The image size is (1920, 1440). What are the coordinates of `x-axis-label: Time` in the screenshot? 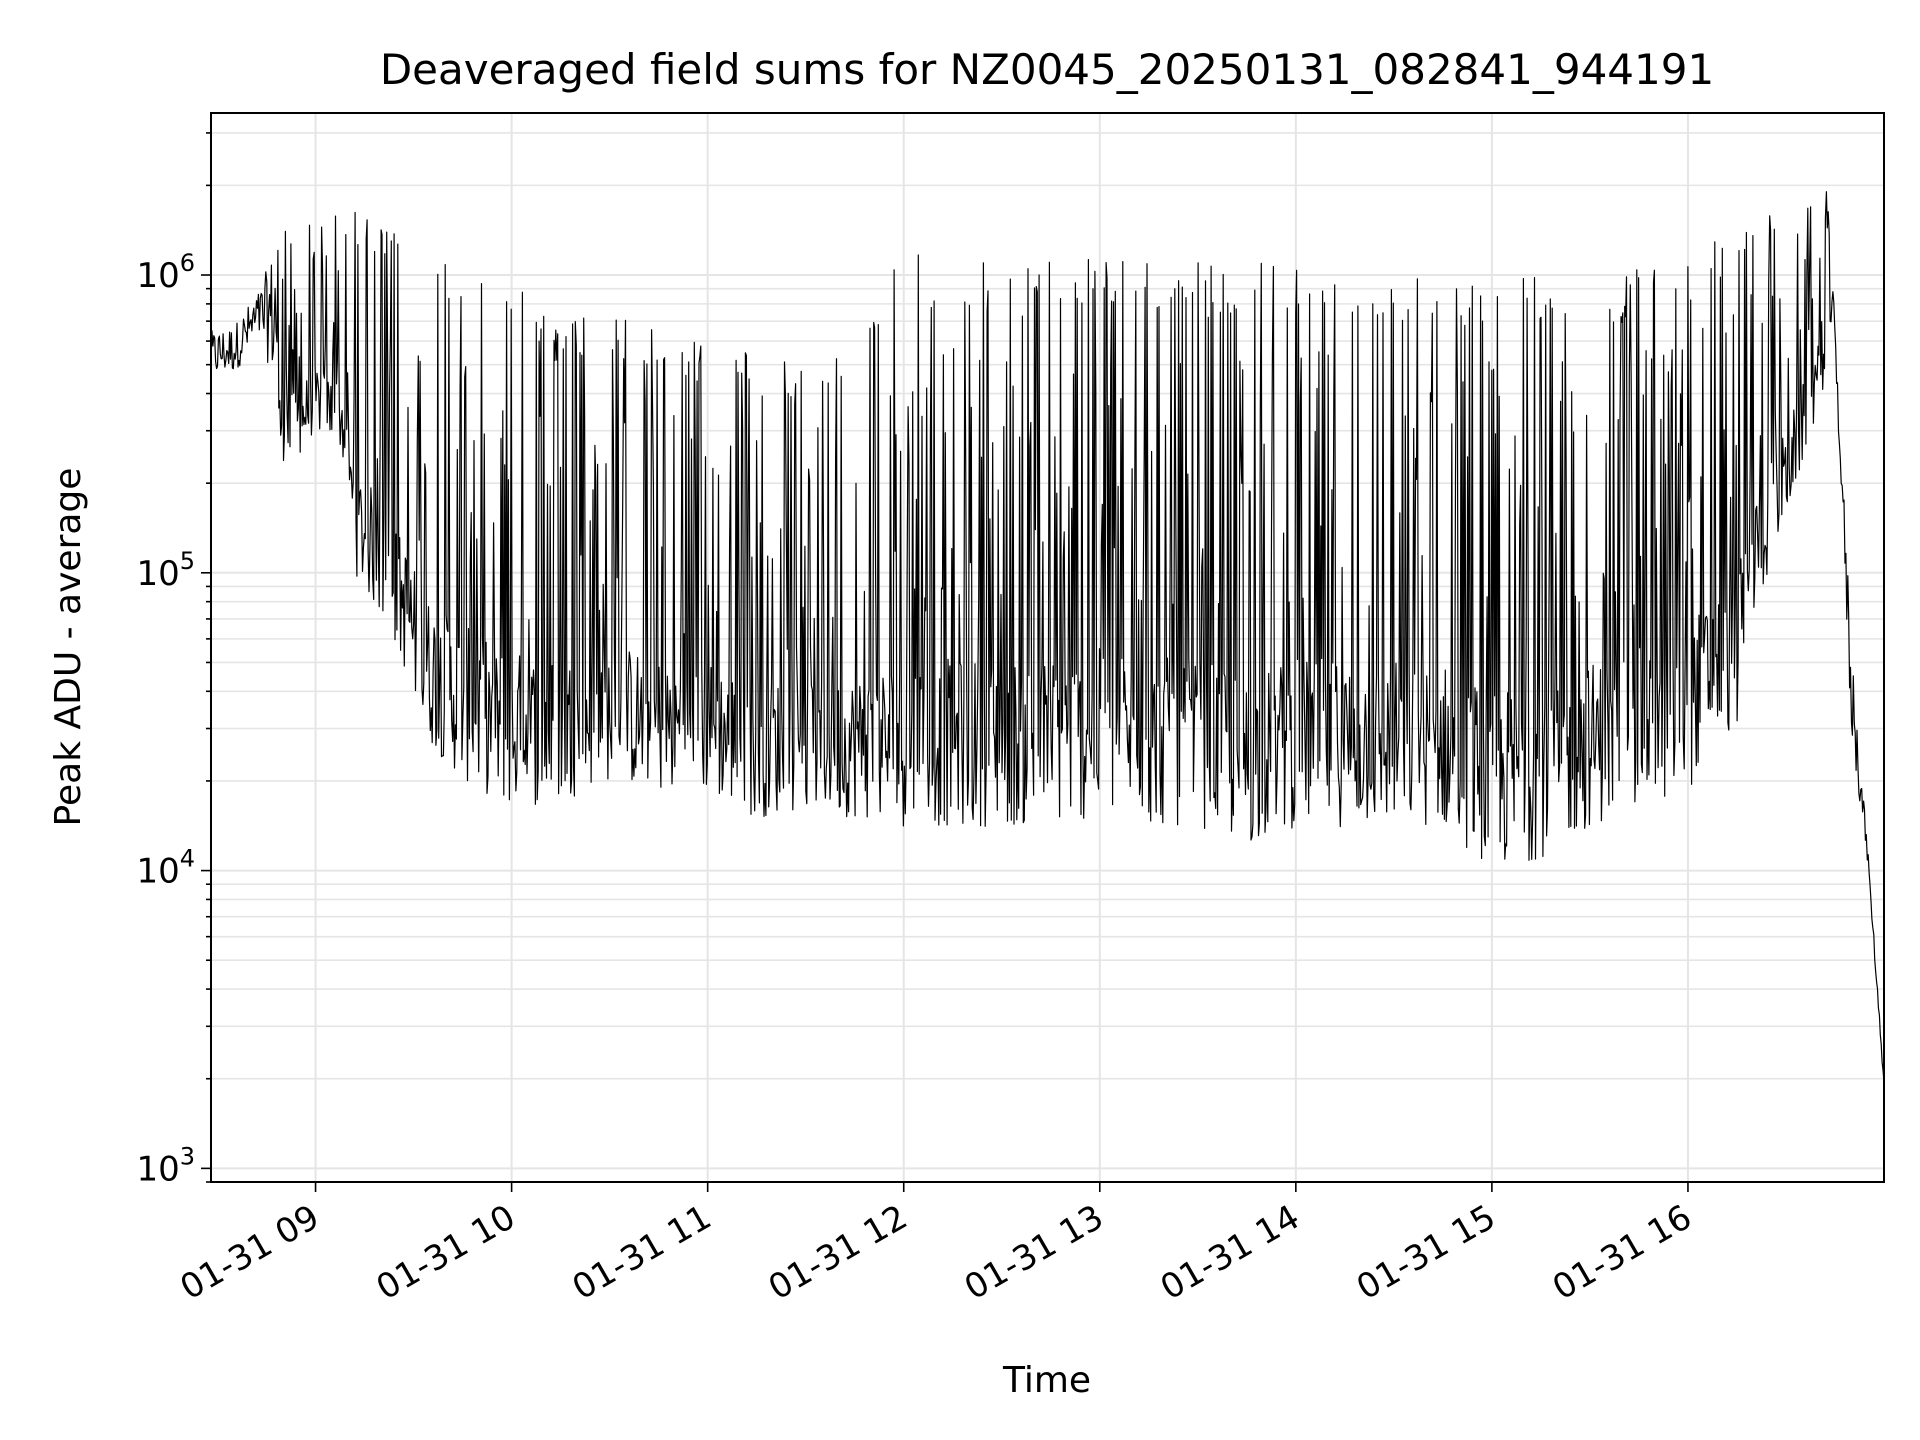 It's located at (1046, 1380).